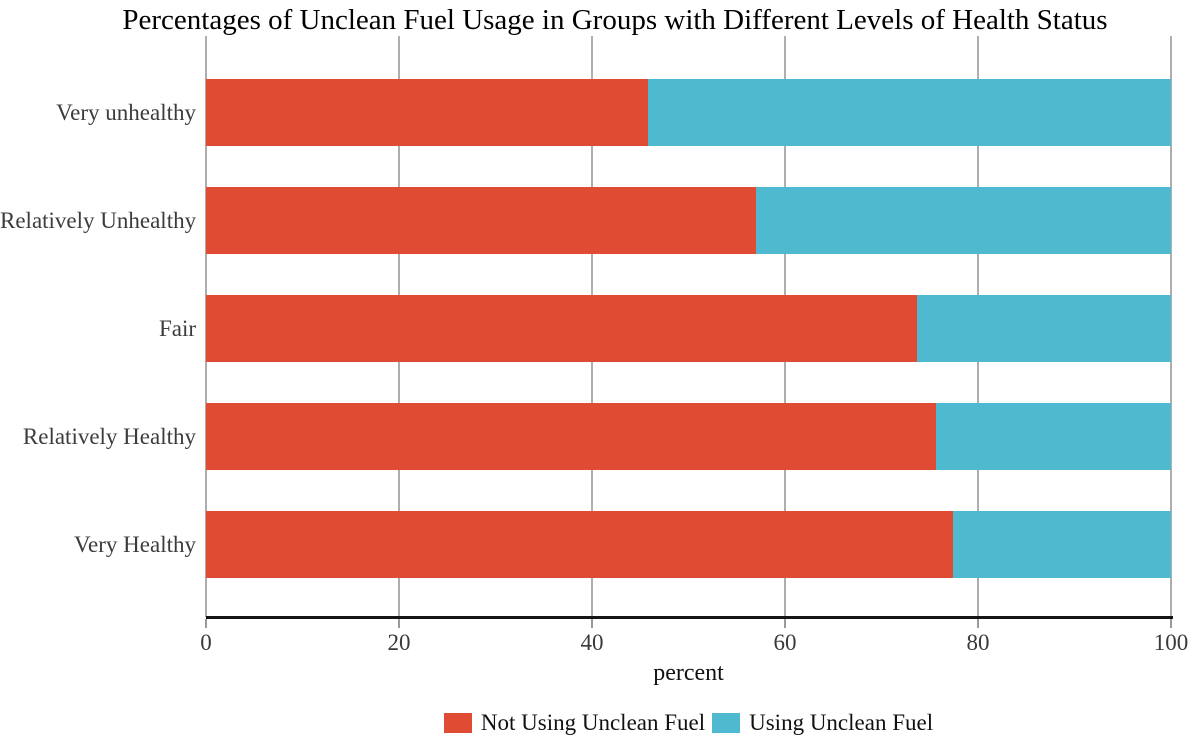  I want to click on category-label-very-healthy: Very Healthy, so click(135, 544).